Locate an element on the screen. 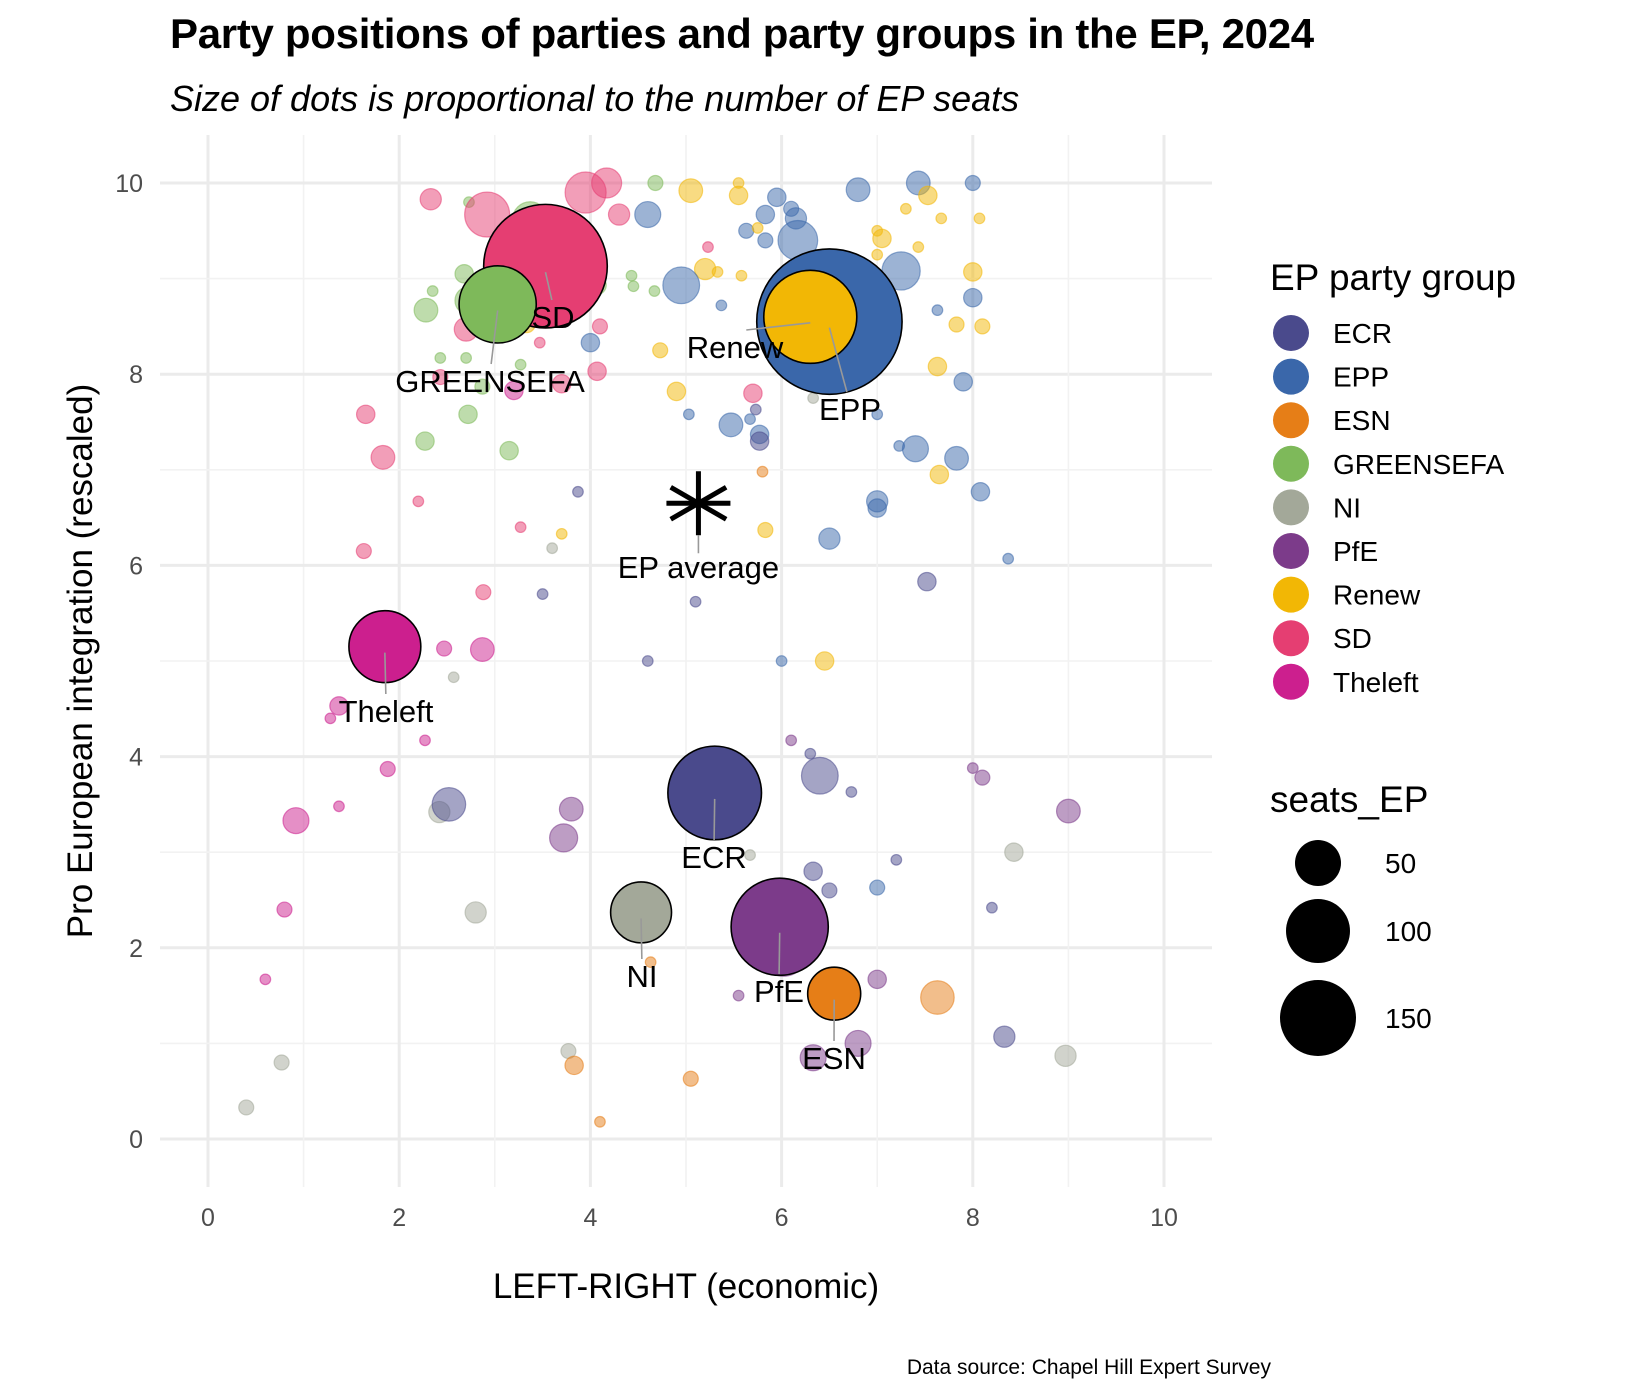  legend-swatch-ni is located at coordinates (1291, 507).